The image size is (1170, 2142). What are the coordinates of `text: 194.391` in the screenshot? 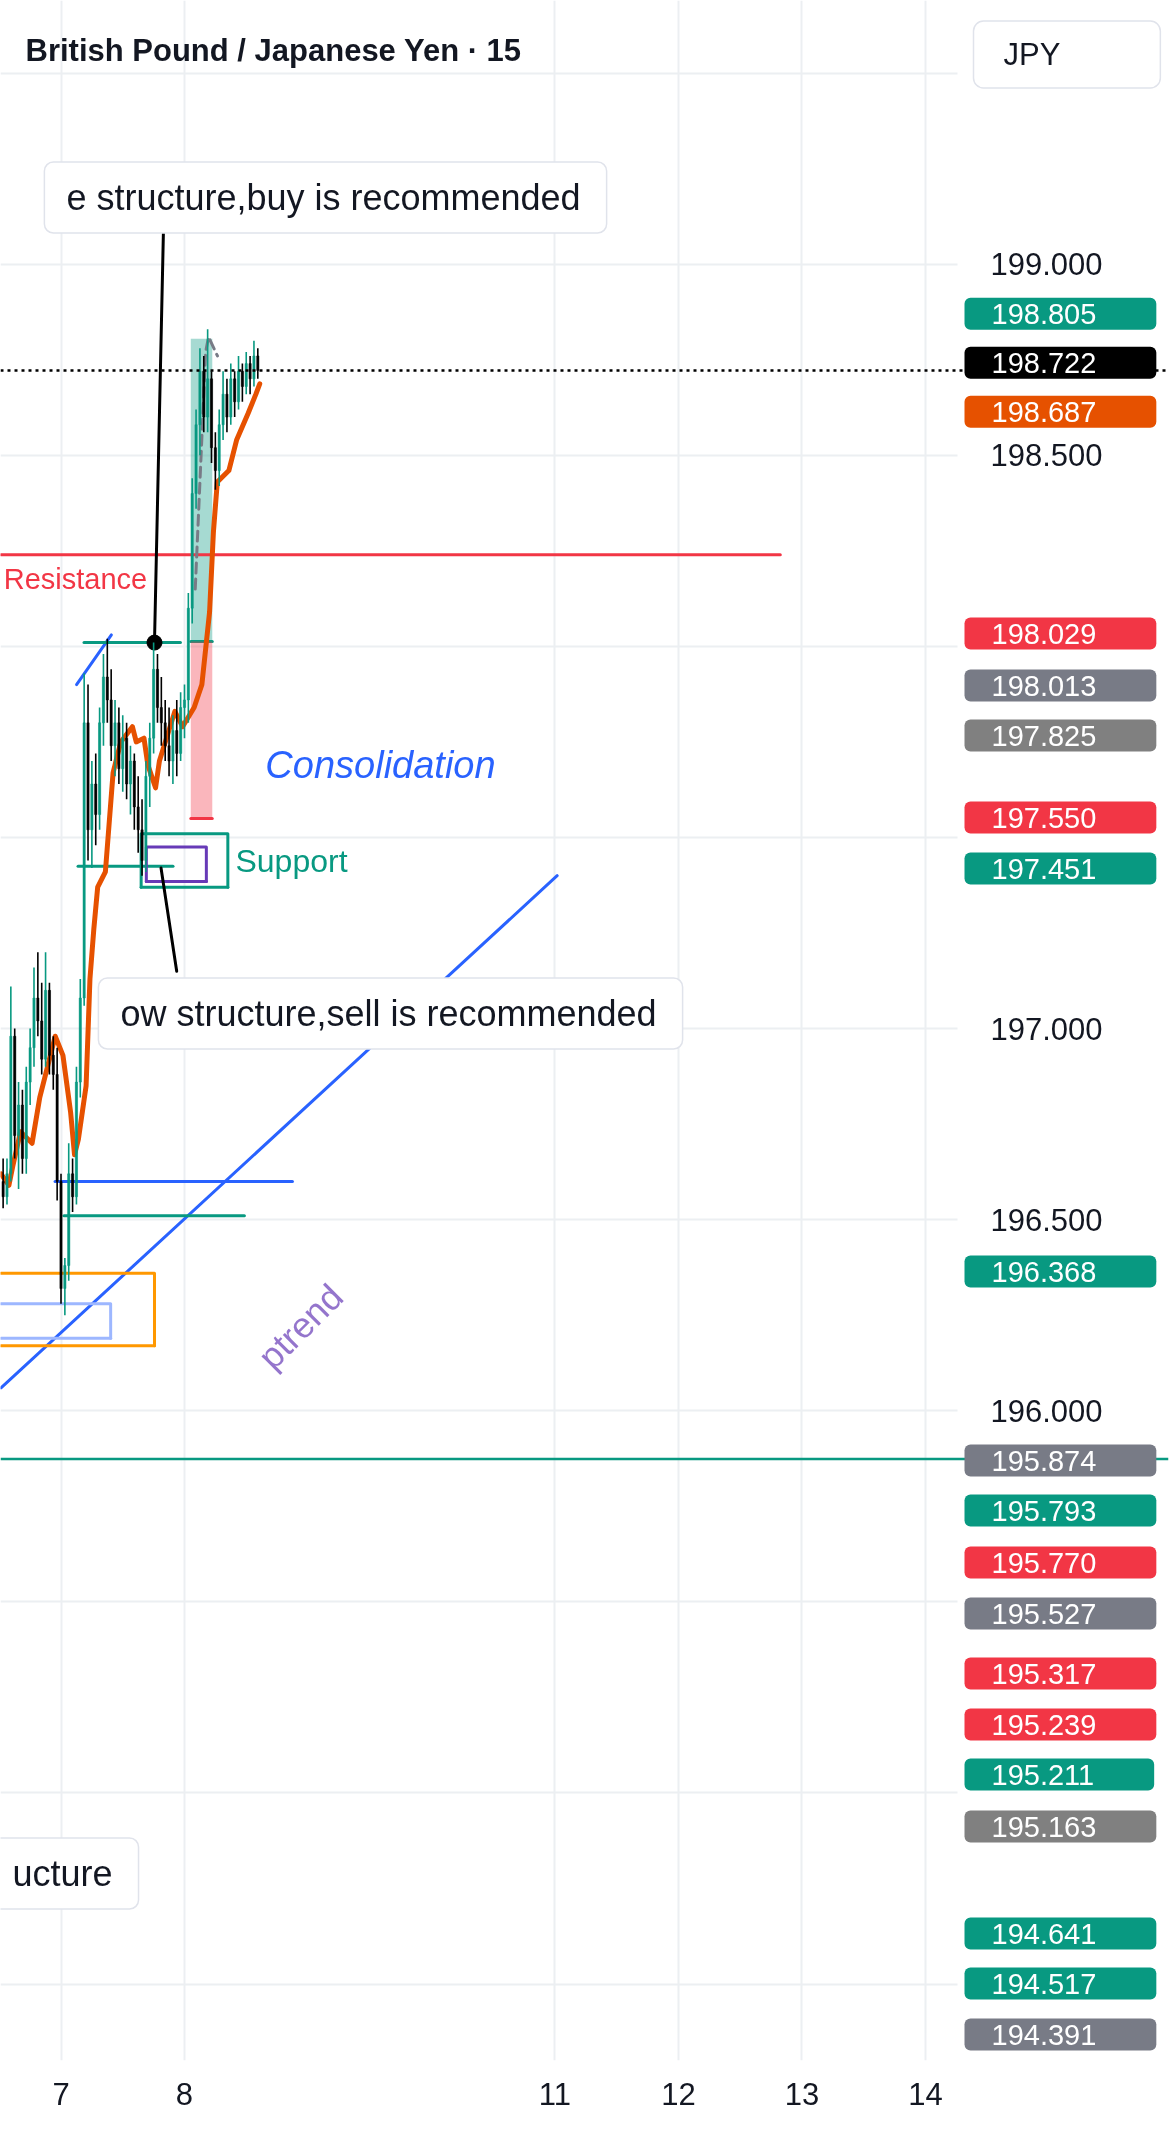 It's located at (1044, 2034).